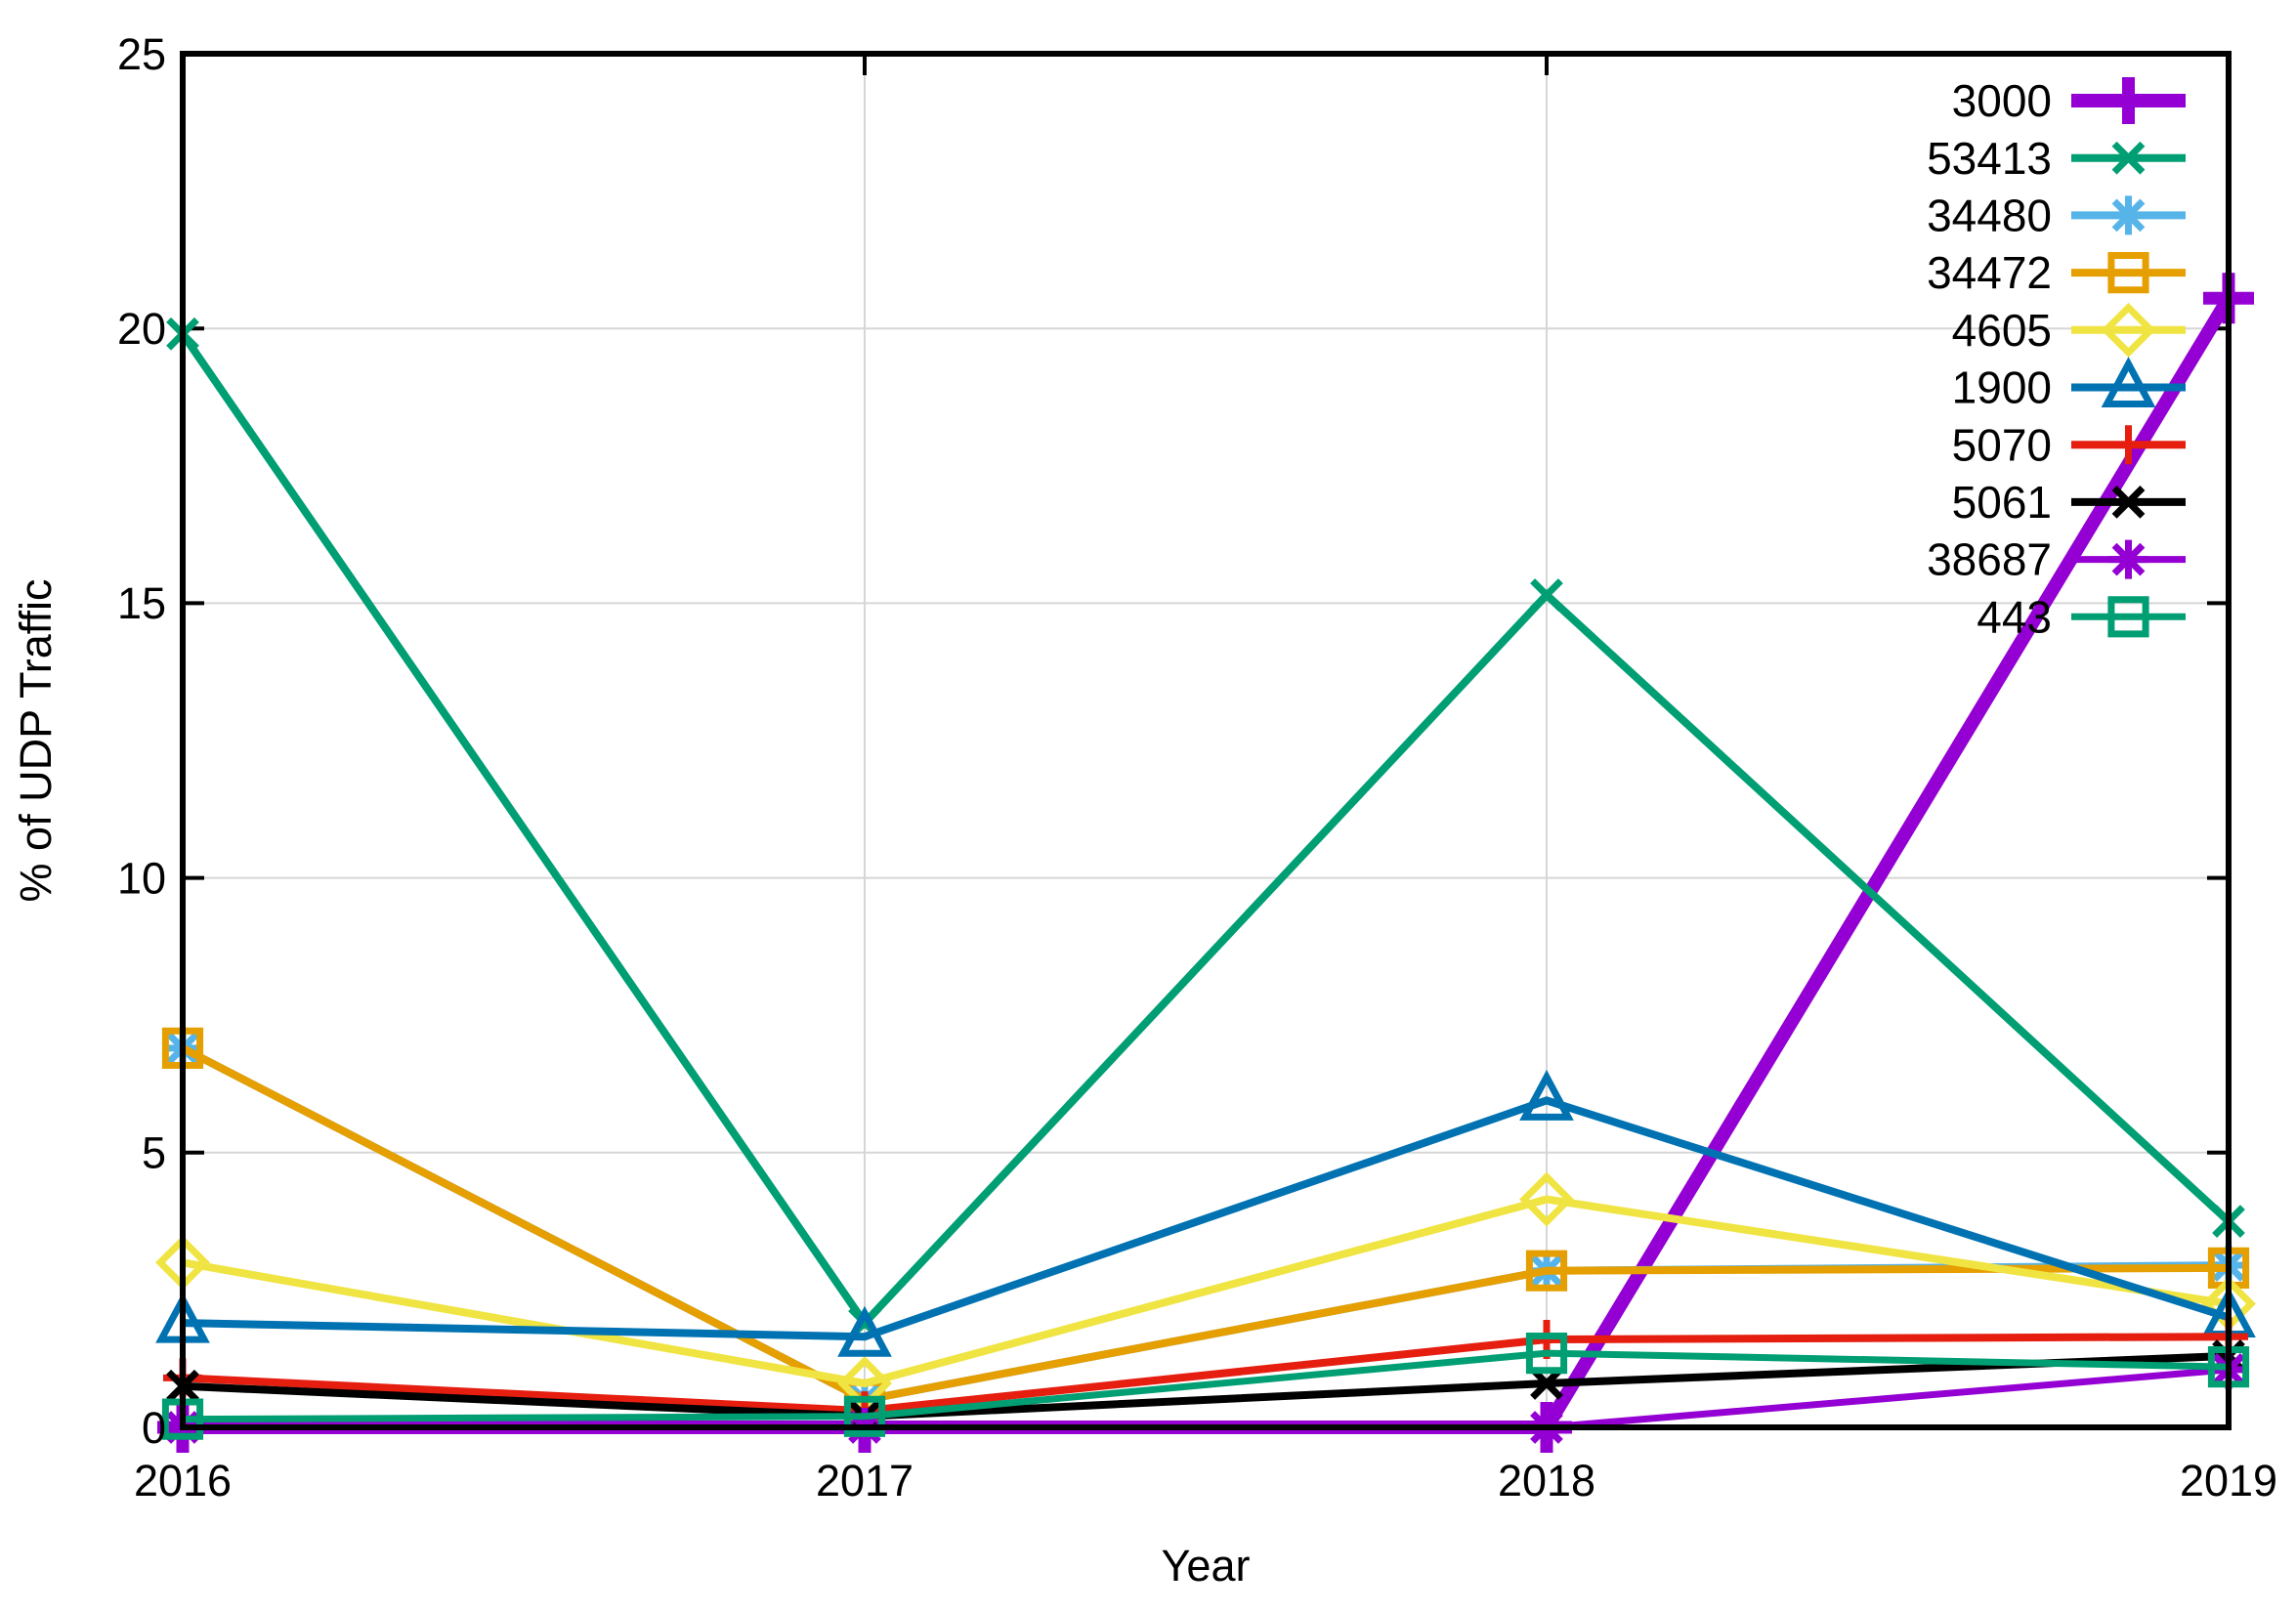 This screenshot has height=1612, width=2296. I want to click on y-tick-label: 15, so click(142, 603).